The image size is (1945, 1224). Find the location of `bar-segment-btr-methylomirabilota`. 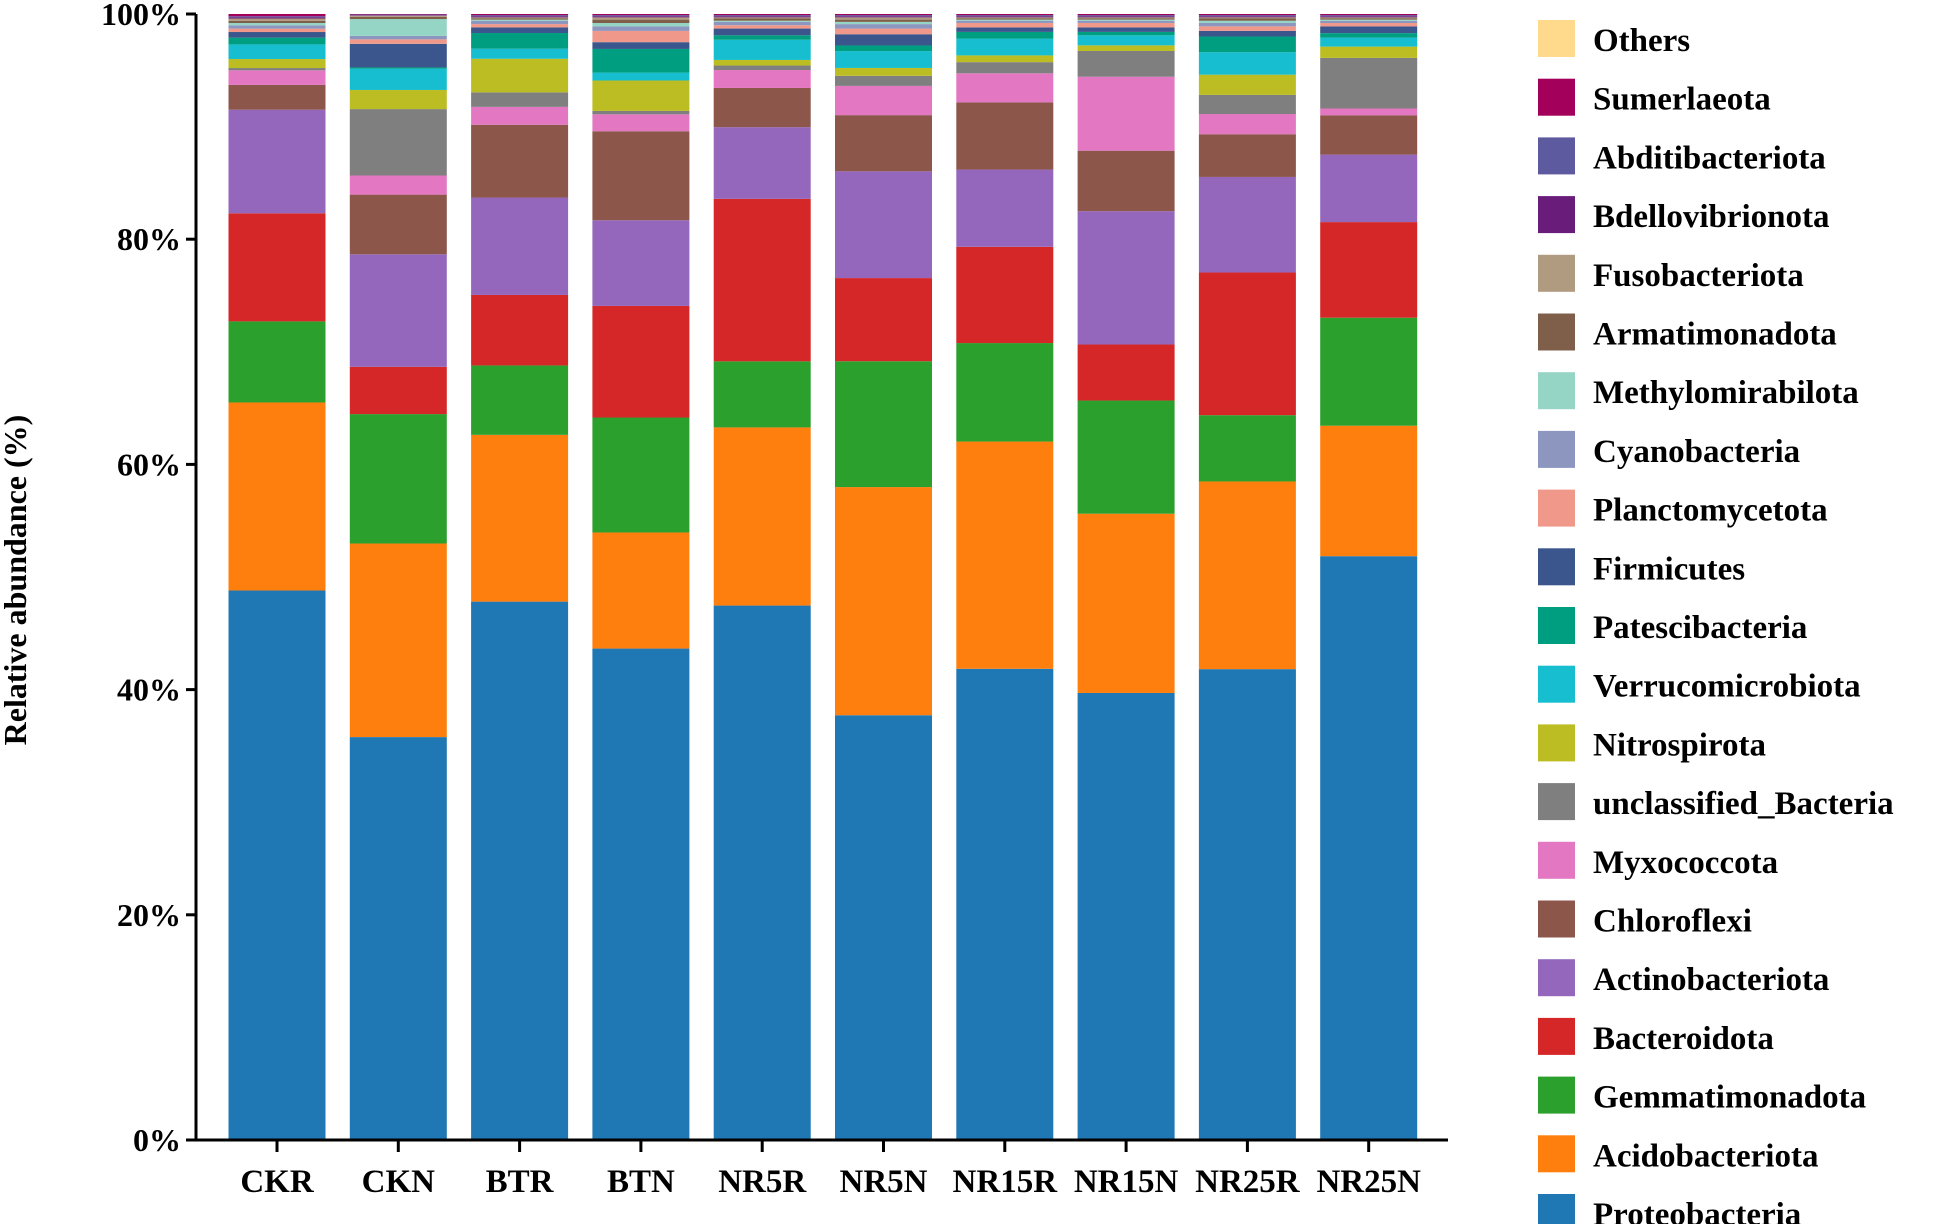

bar-segment-btr-methylomirabilota is located at coordinates (520, 20).